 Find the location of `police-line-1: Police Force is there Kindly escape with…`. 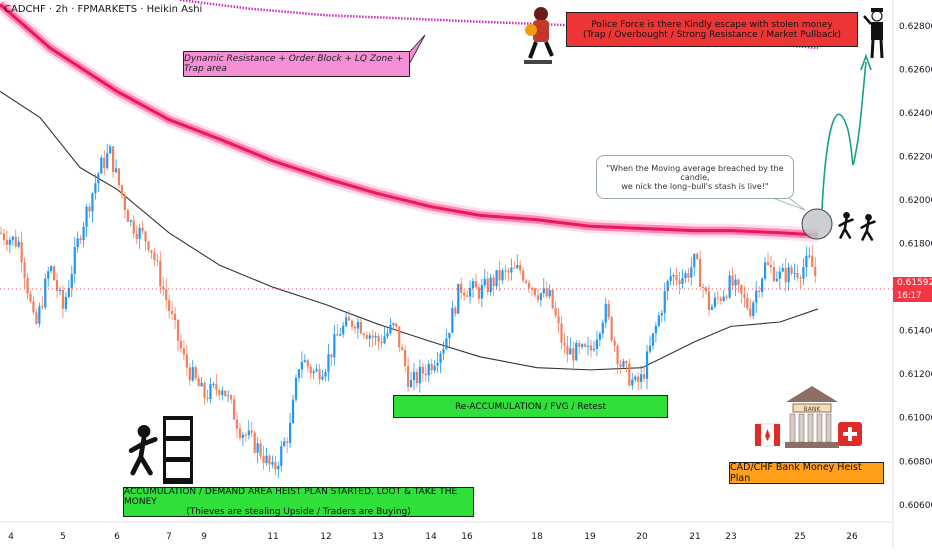

police-line-1: Police Force is there Kindly escape with… is located at coordinates (712, 24).